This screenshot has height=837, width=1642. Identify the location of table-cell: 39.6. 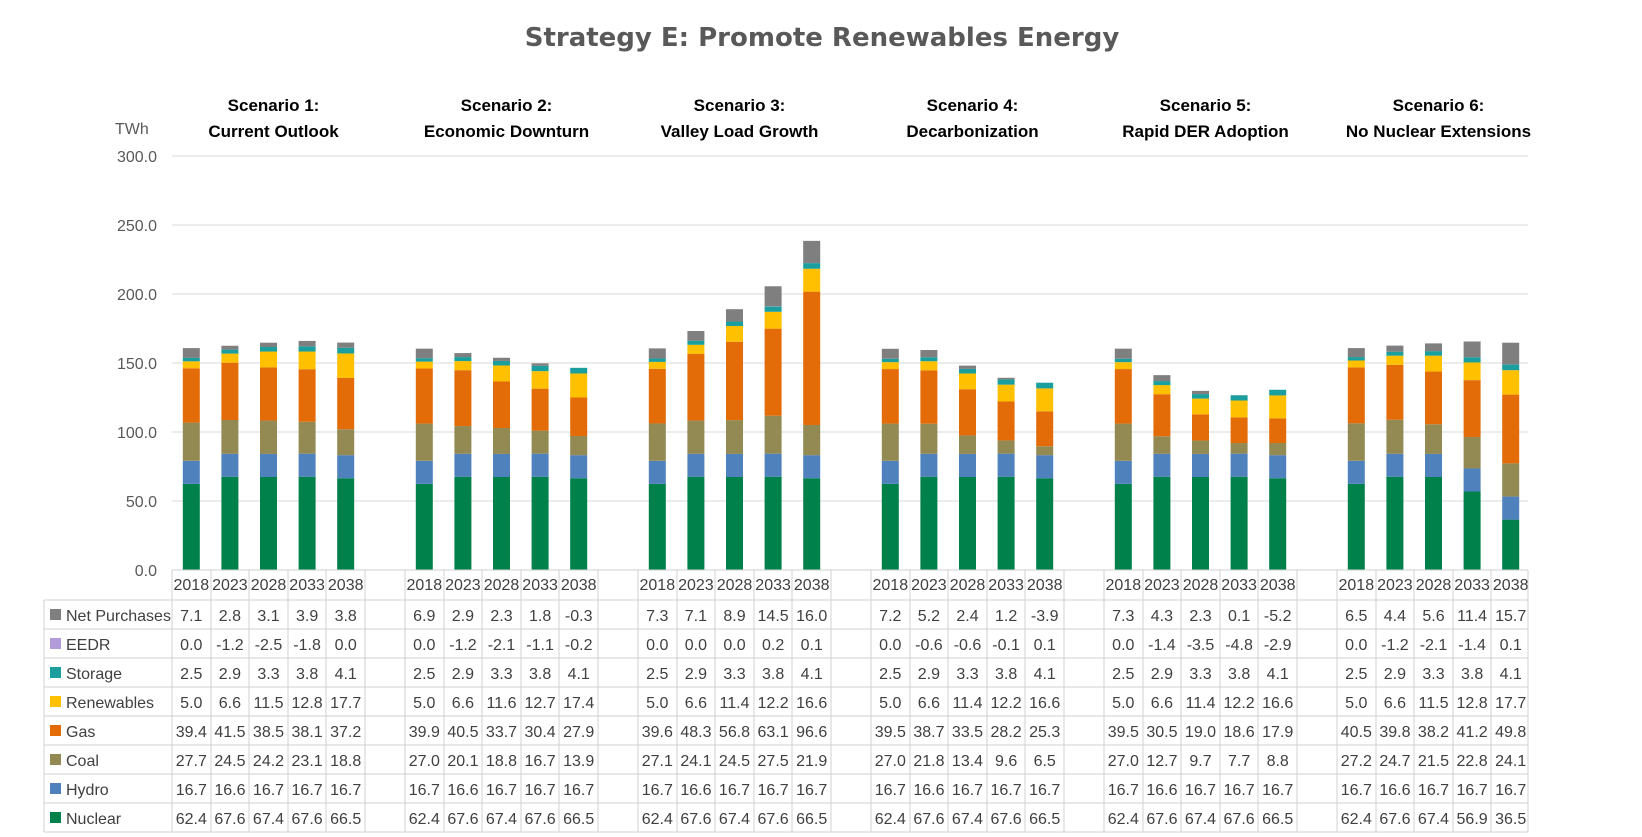
(657, 732).